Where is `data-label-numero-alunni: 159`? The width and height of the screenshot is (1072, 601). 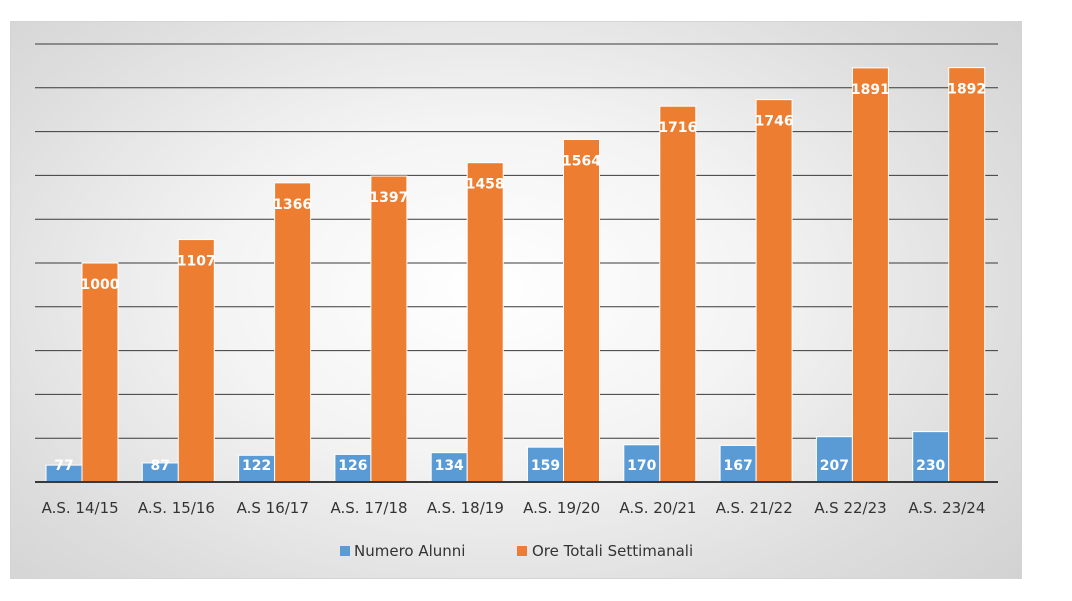
data-label-numero-alunni: 159 is located at coordinates (545, 466).